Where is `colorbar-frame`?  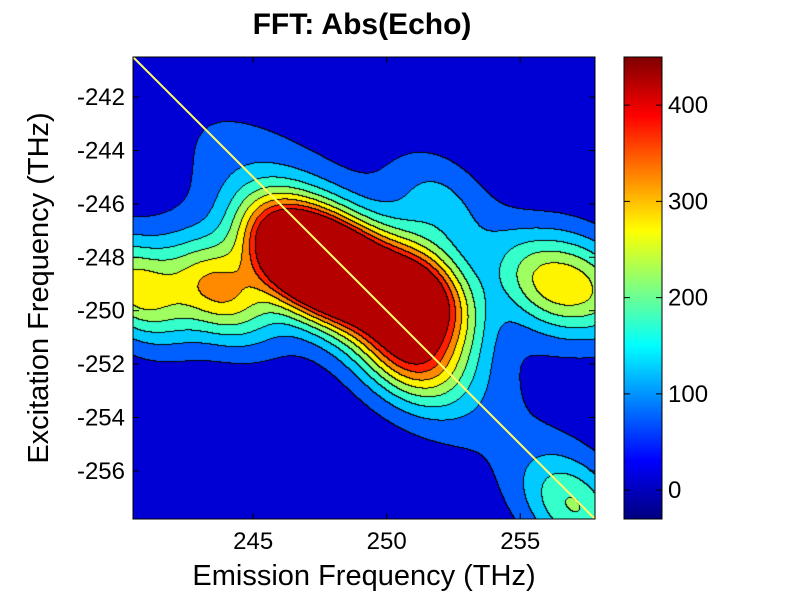
colorbar-frame is located at coordinates (643, 288).